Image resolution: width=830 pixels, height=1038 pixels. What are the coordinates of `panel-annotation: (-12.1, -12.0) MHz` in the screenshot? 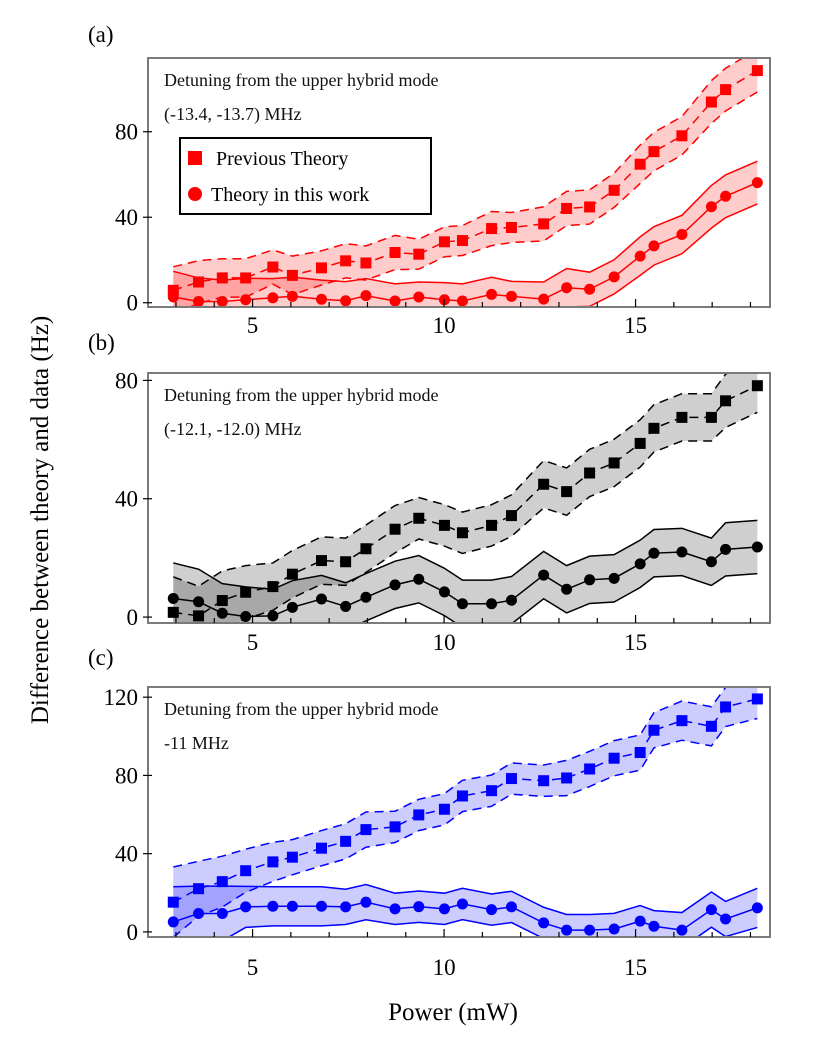 It's located at (232, 429).